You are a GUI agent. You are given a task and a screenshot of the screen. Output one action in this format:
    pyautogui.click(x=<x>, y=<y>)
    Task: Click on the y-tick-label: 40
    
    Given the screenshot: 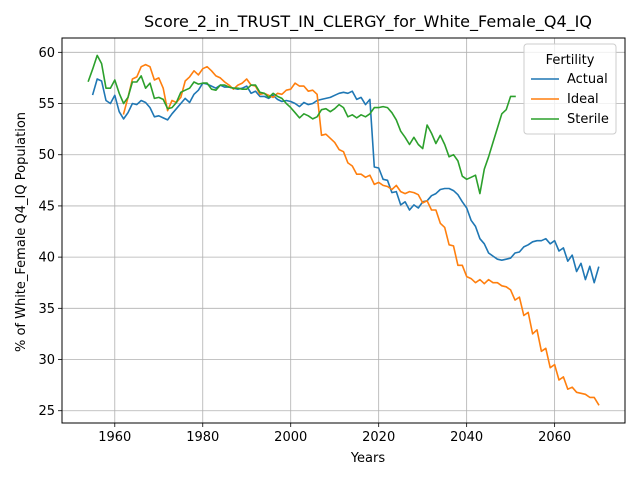 What is the action you would take?
    pyautogui.click(x=46, y=258)
    